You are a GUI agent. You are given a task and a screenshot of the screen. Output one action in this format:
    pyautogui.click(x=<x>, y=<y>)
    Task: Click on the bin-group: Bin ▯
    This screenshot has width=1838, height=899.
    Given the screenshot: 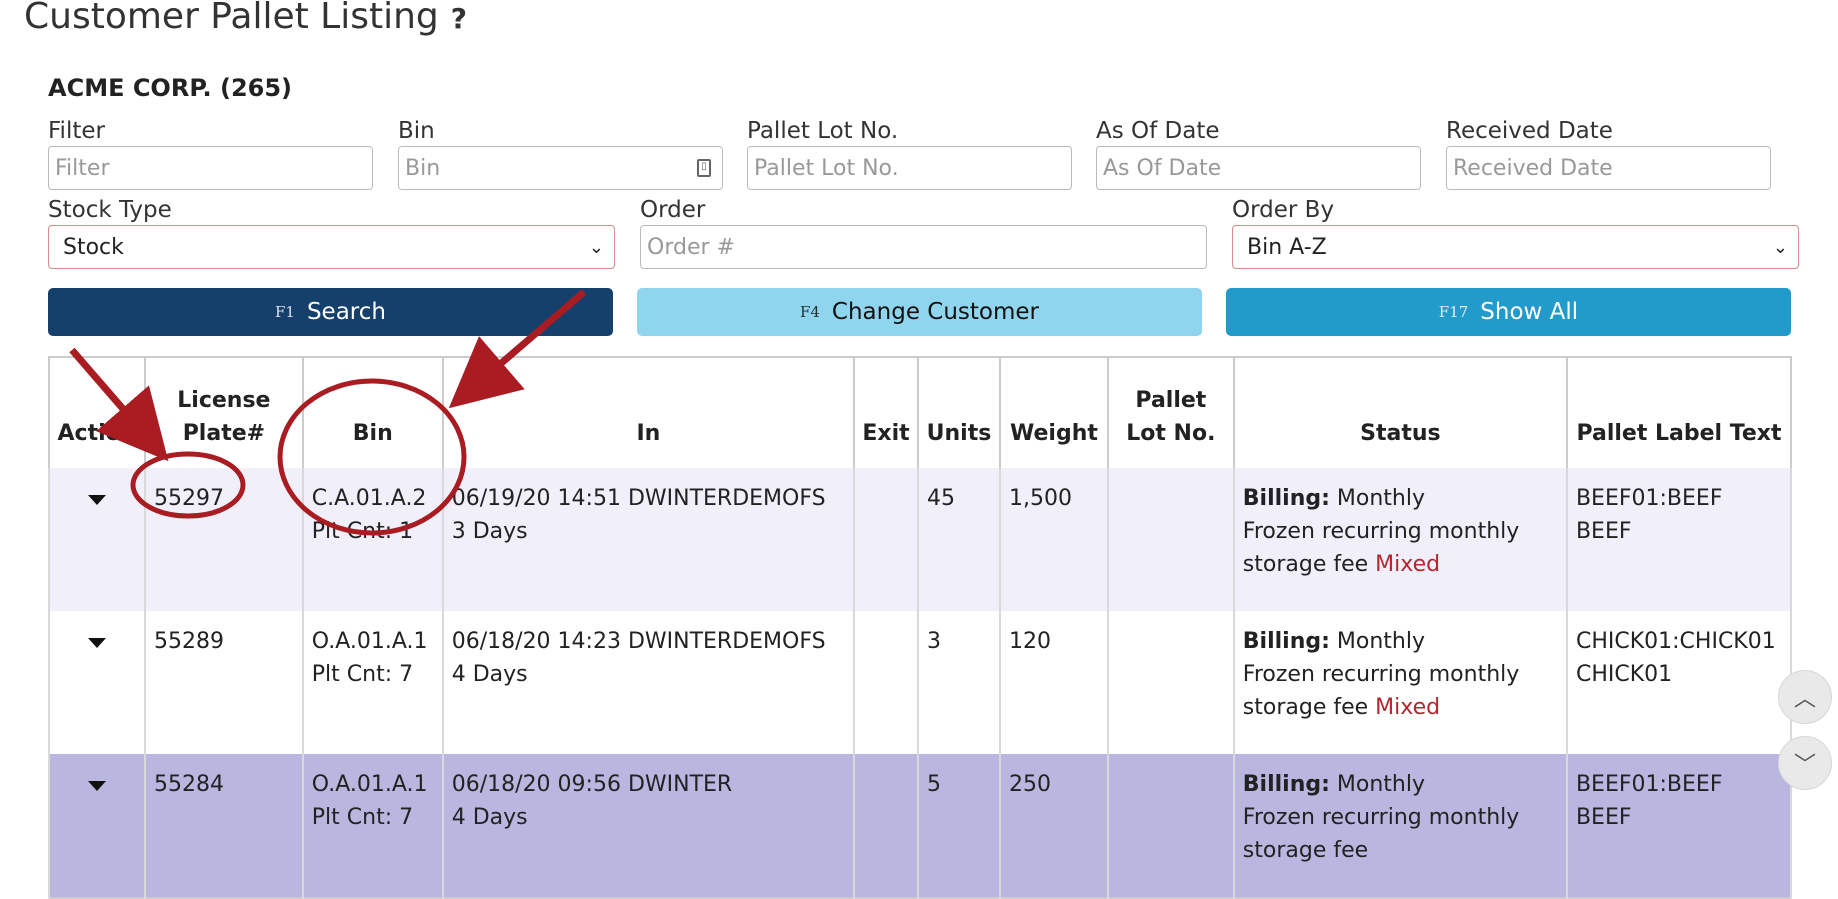 What is the action you would take?
    pyautogui.click(x=560, y=153)
    